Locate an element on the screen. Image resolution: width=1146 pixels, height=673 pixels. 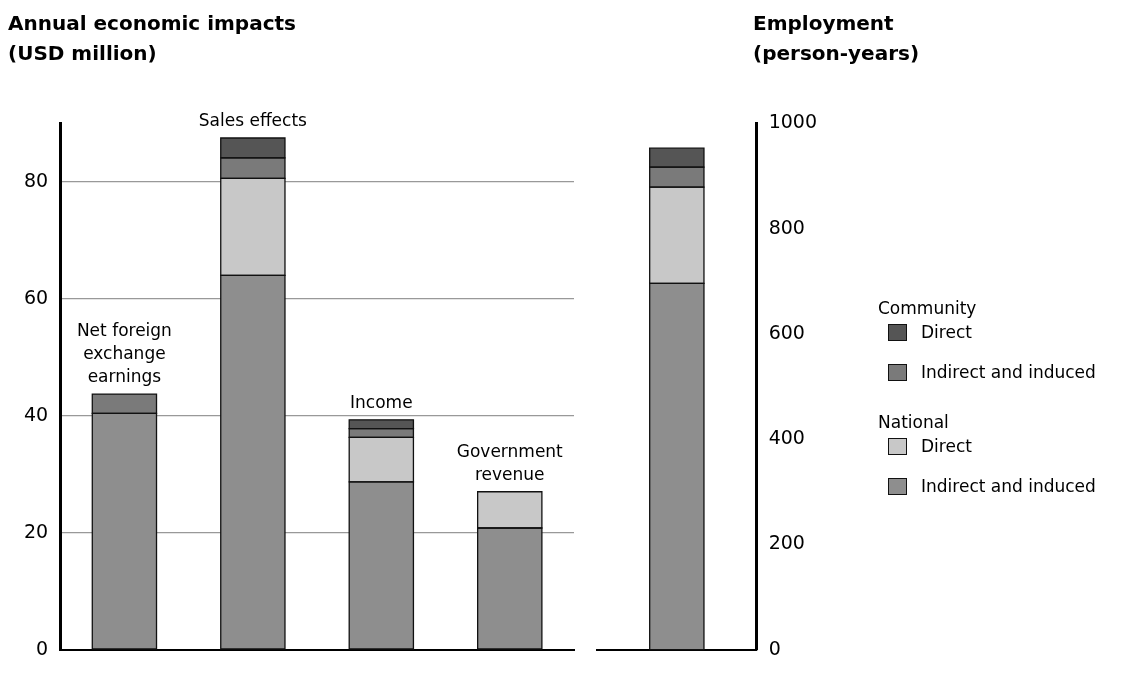
text: National is located at coordinates (914, 422).